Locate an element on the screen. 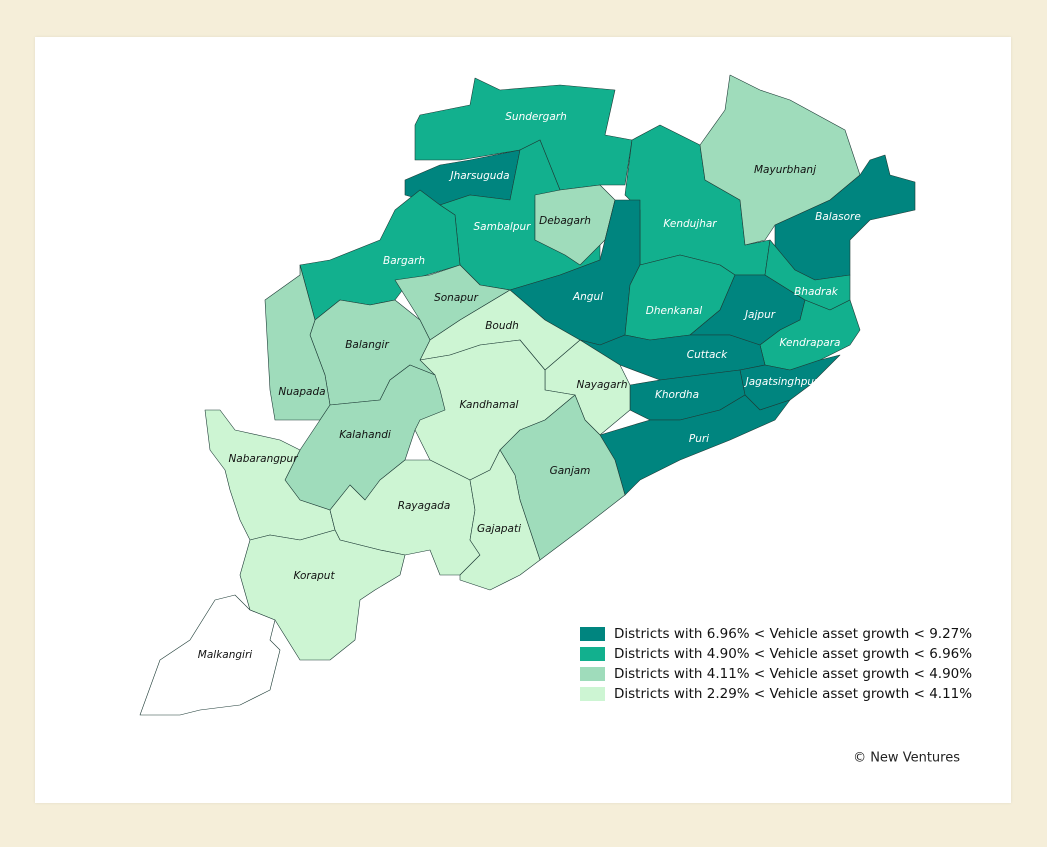  district-label: Balangir is located at coordinates (367, 345).